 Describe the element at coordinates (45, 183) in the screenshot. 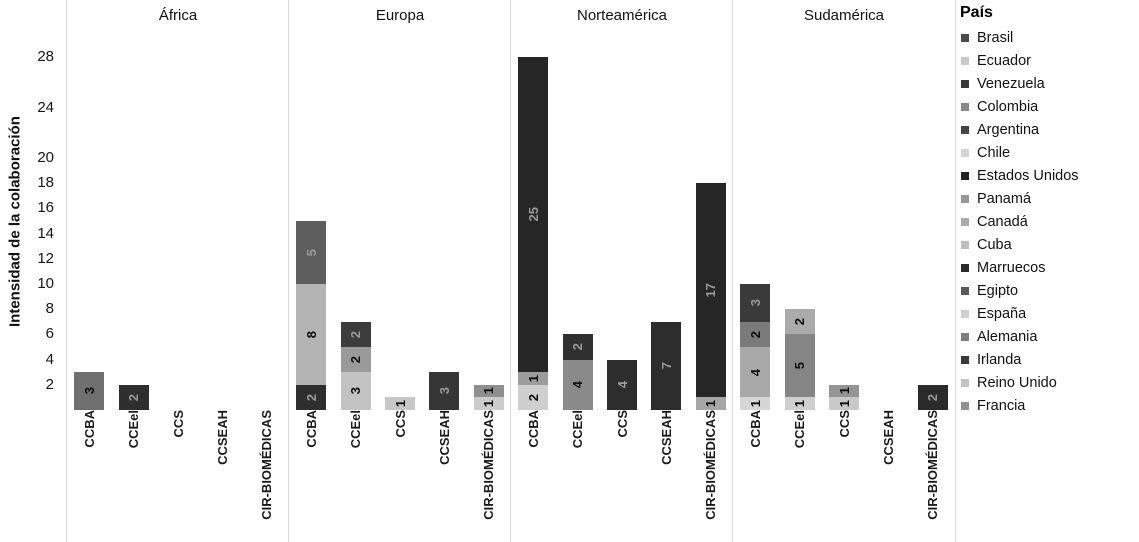

I see `y-axis-tick: 18` at that location.